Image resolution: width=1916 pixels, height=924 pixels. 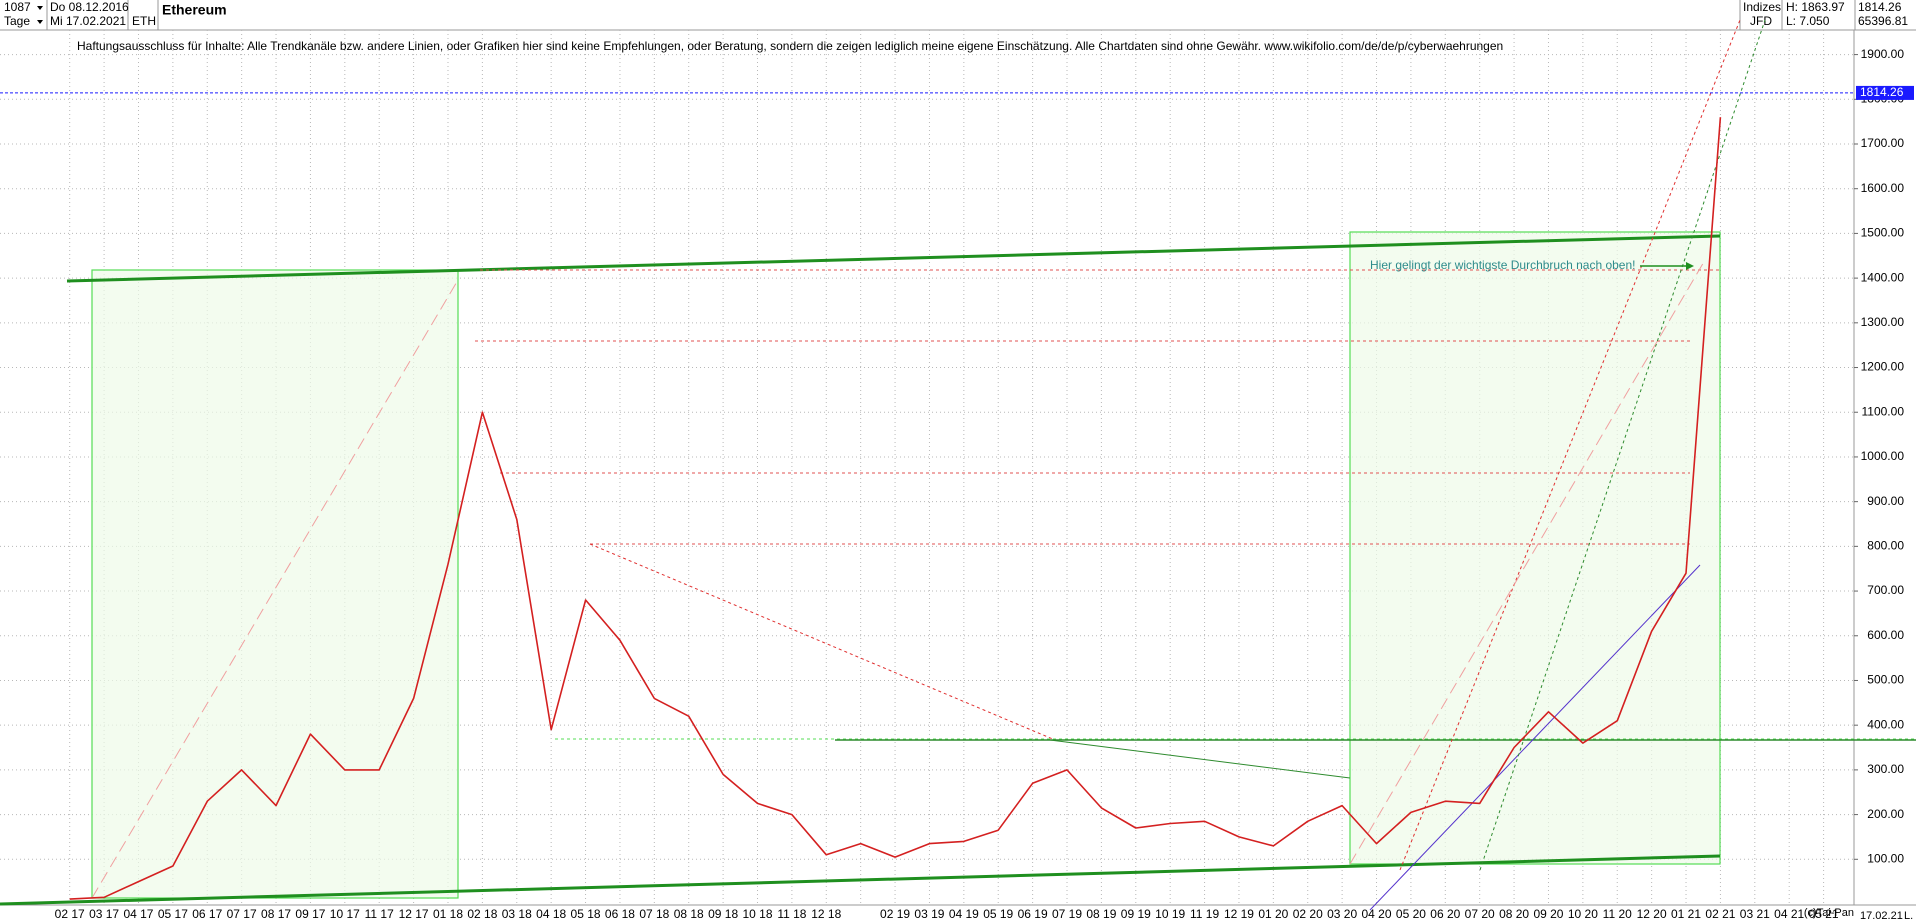 What do you see at coordinates (1067, 914) in the screenshot?
I see `x-tick-label: 07 19` at bounding box center [1067, 914].